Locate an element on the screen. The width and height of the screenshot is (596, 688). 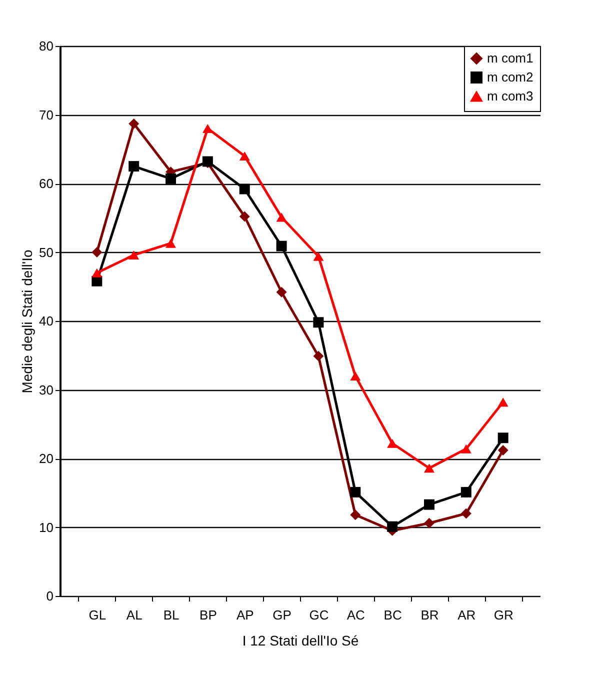
legend-label: m com1 is located at coordinates (510, 58).